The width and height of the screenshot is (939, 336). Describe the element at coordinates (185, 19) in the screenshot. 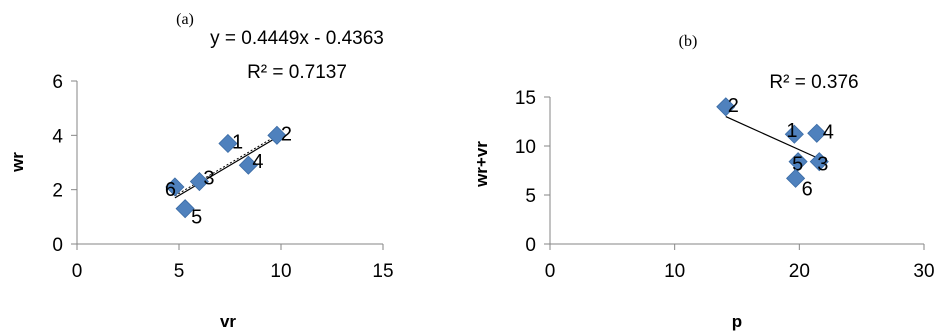

I see `panel-a-label: (a)` at that location.